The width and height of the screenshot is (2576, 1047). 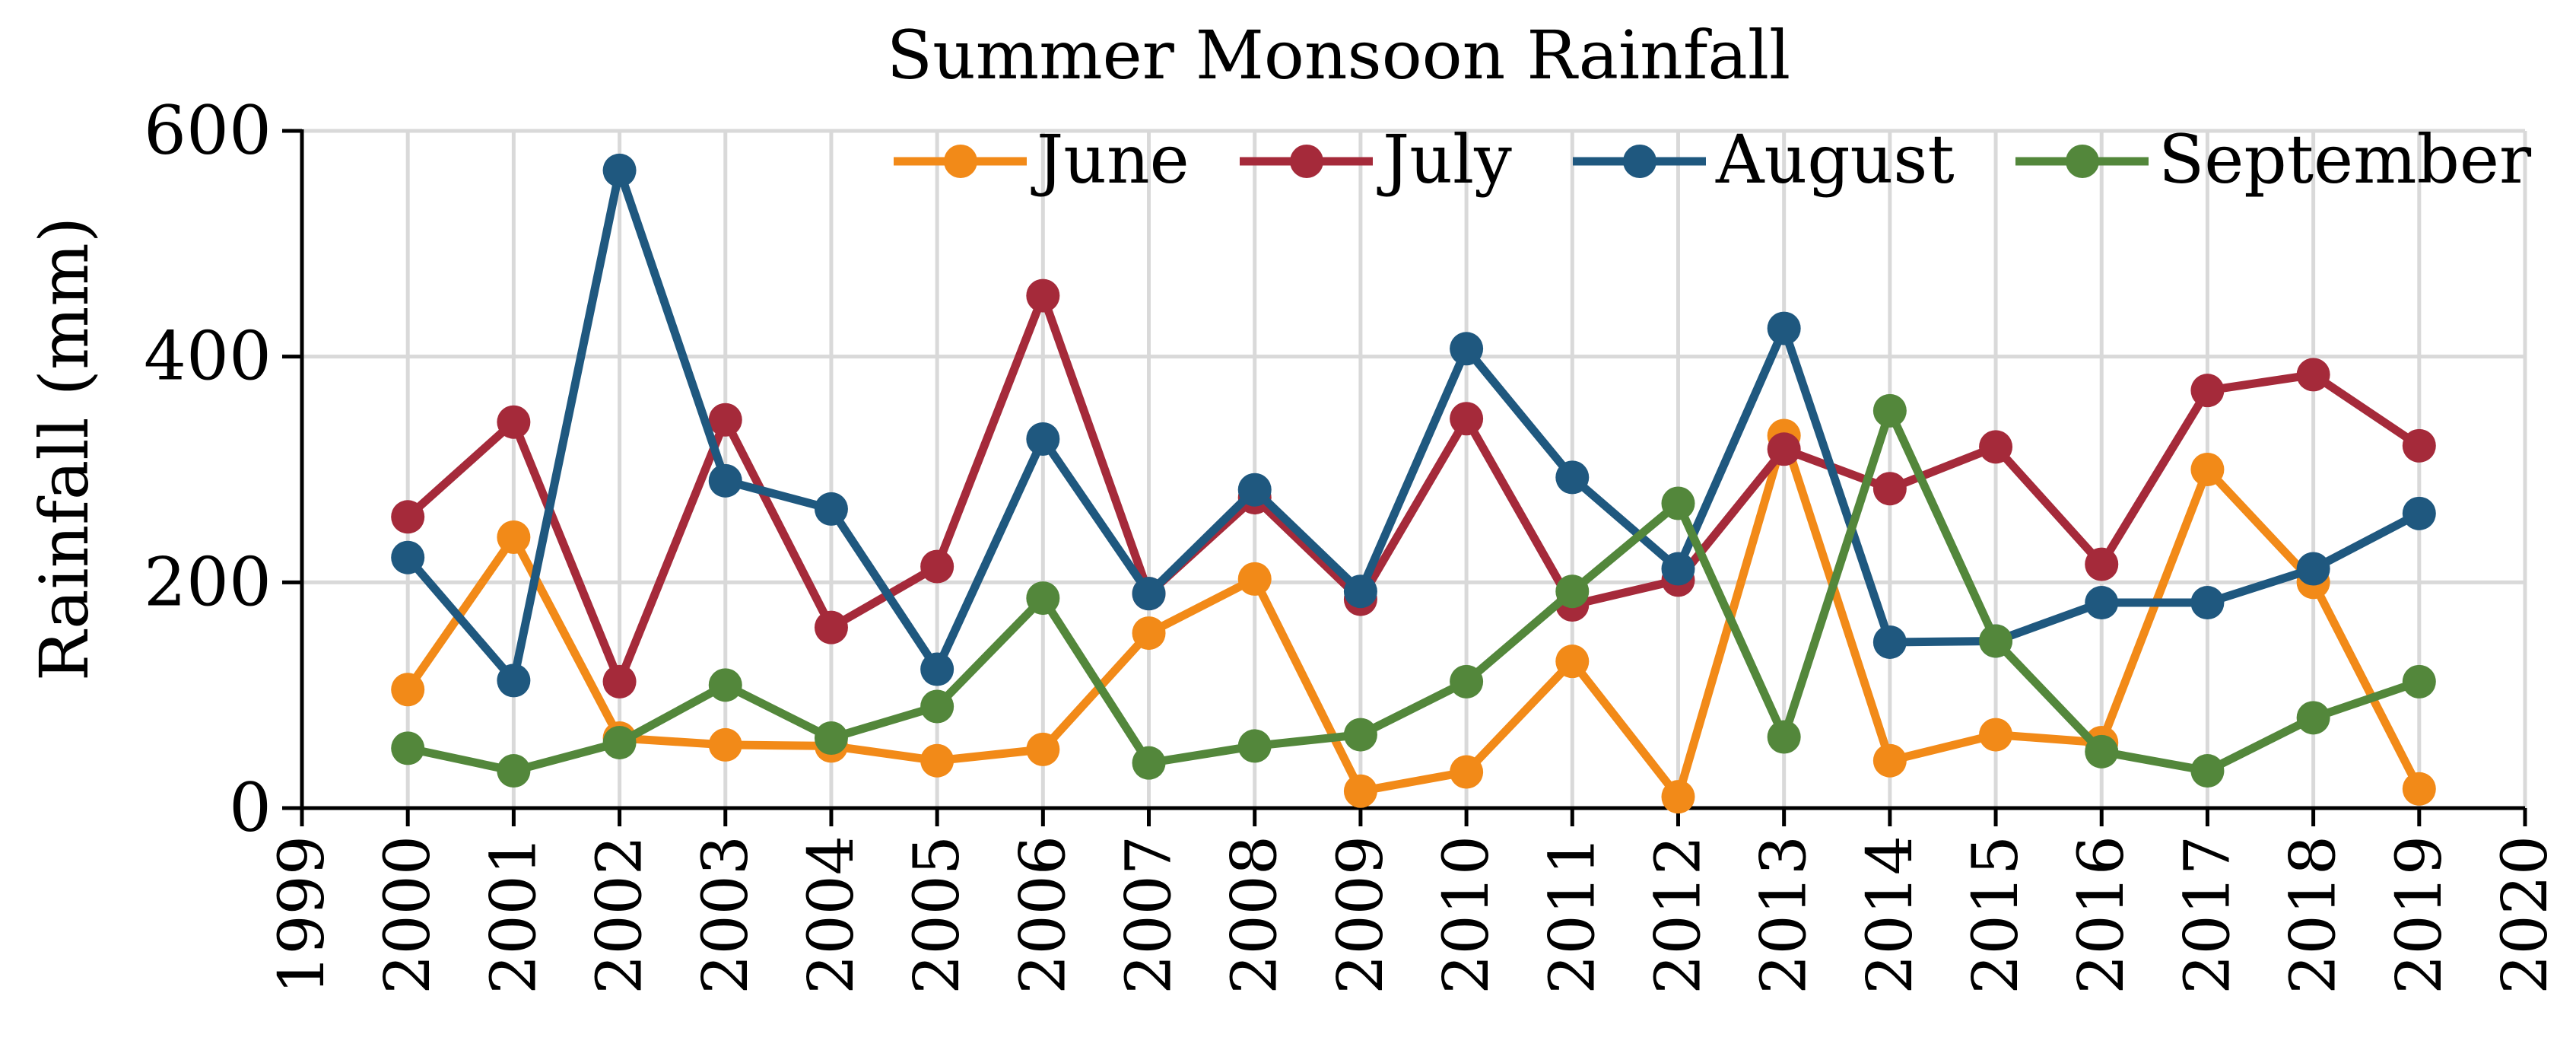 I want to click on x-tick-label: 2005, so click(x=937, y=914).